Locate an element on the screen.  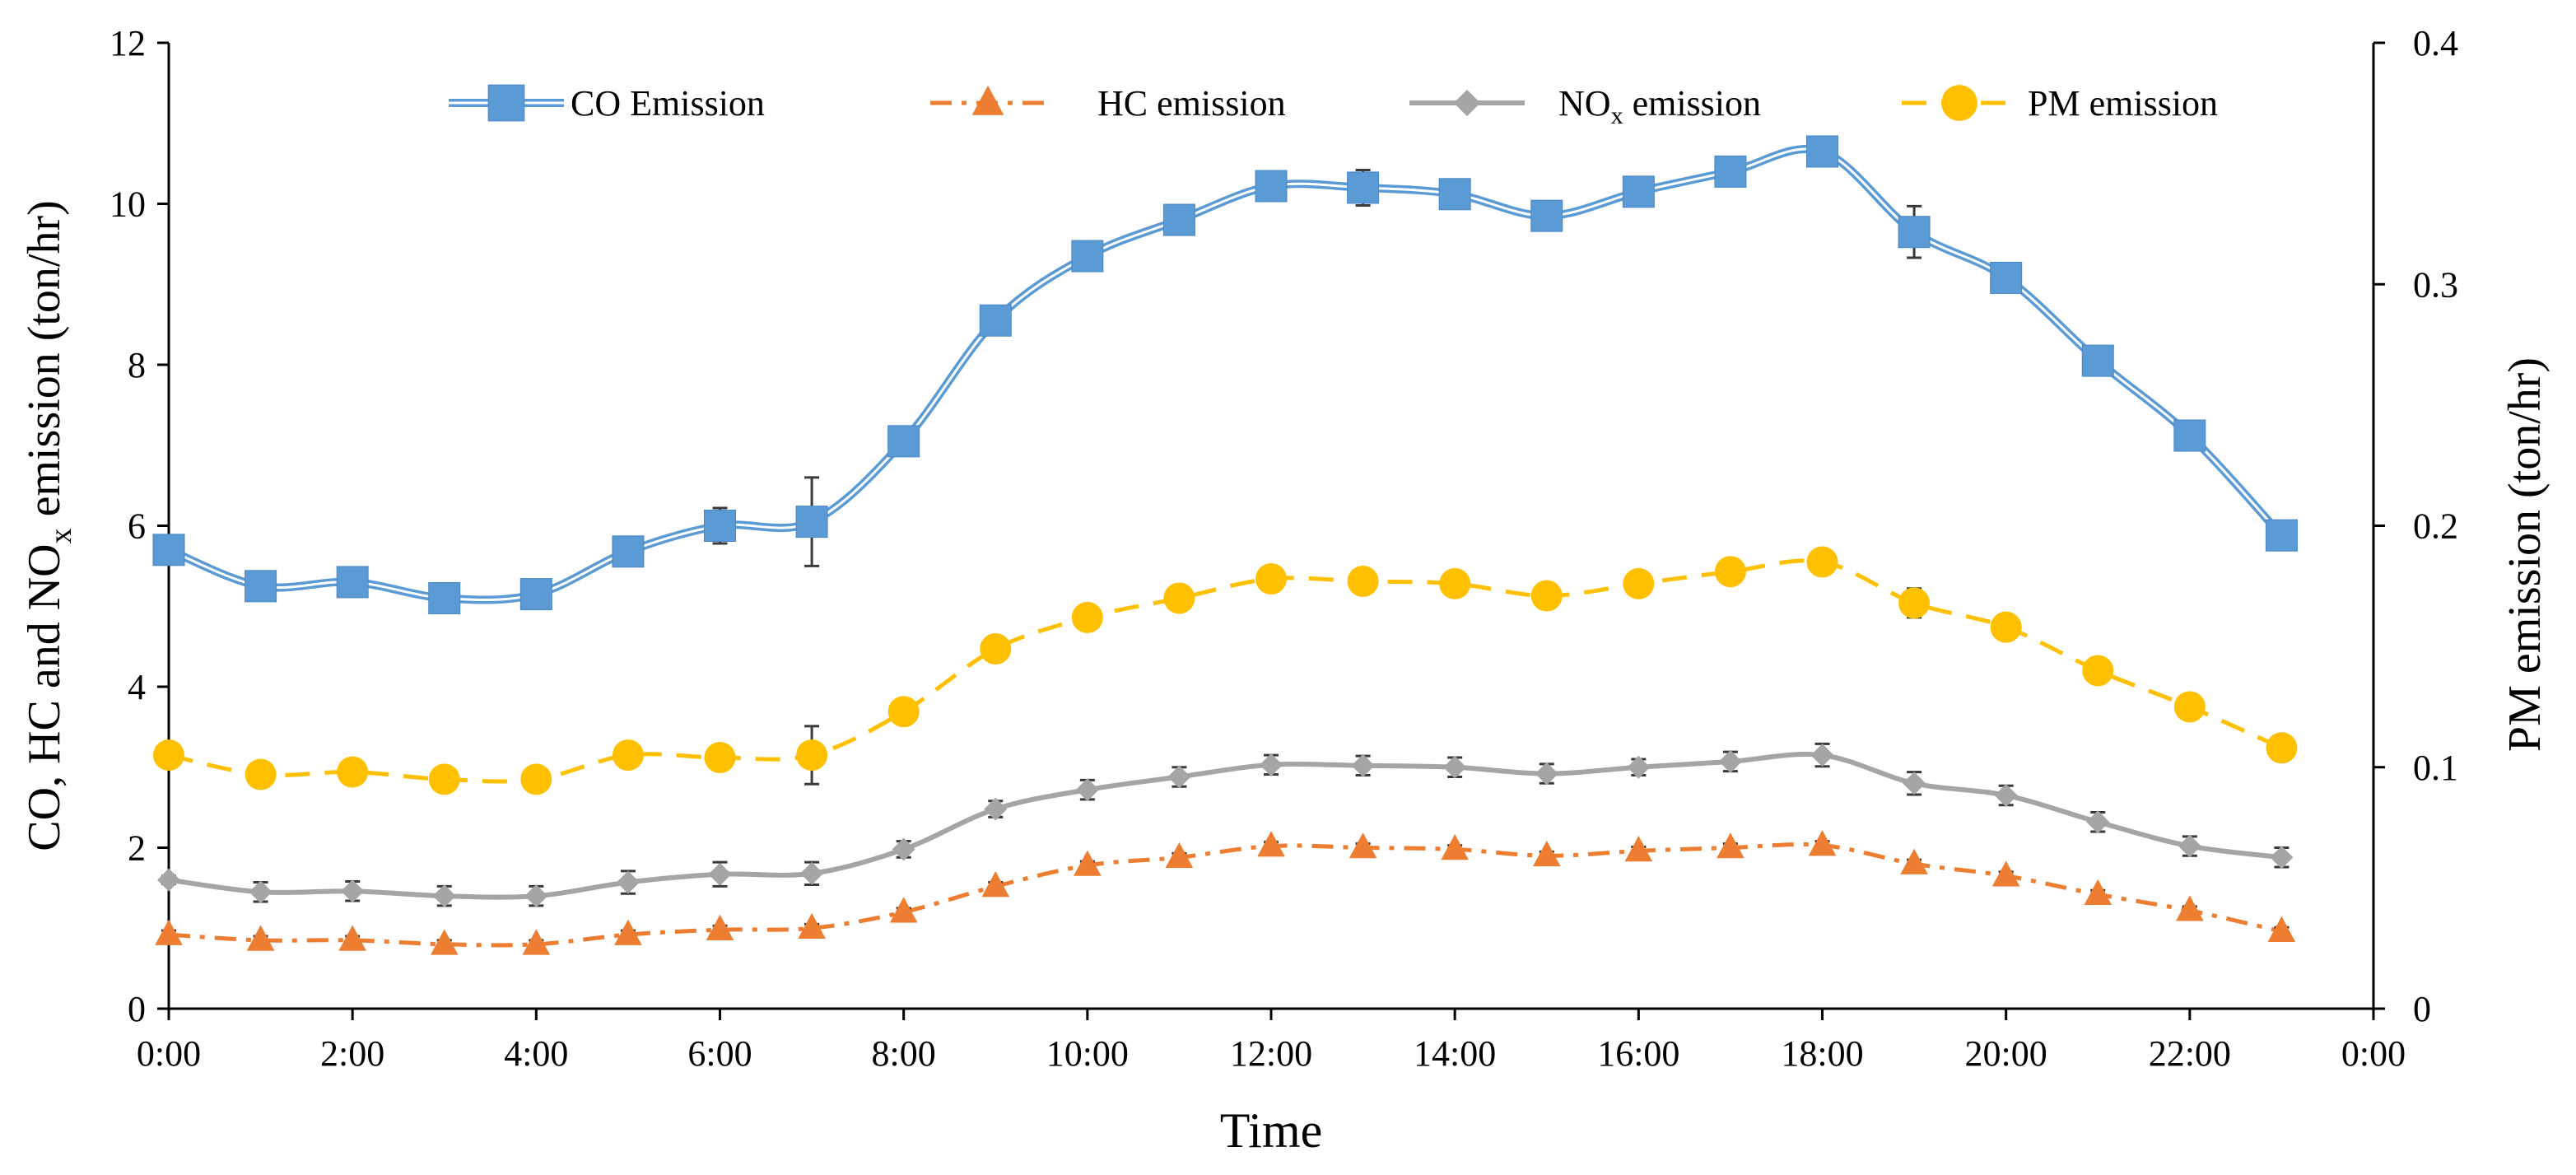
left-y-tick-label: 0 is located at coordinates (137, 1009).